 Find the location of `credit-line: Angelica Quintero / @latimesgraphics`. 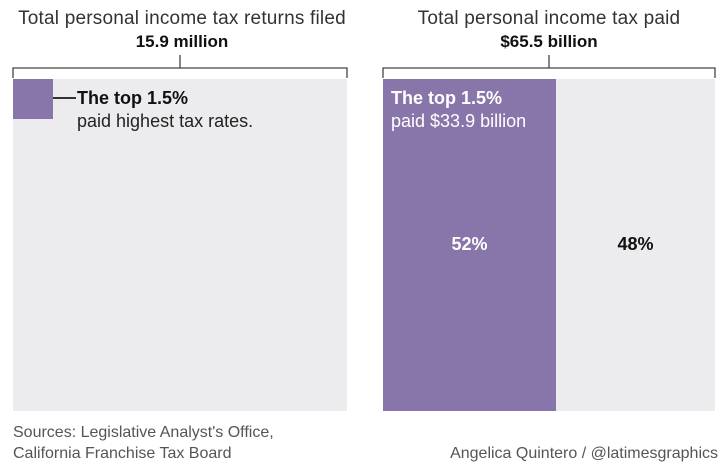

credit-line: Angelica Quintero / @latimesgraphics is located at coordinates (584, 453).